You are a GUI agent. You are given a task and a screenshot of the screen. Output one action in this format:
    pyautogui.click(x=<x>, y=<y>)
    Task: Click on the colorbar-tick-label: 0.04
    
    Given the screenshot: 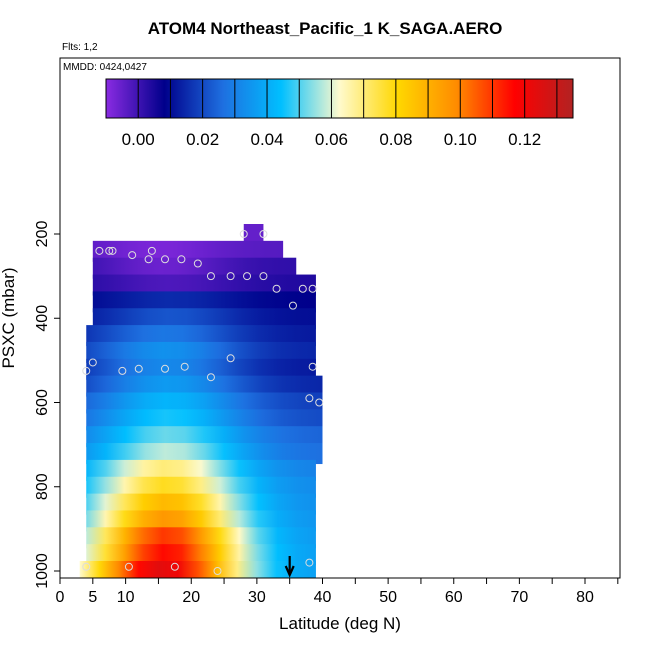 What is the action you would take?
    pyautogui.click(x=266, y=139)
    